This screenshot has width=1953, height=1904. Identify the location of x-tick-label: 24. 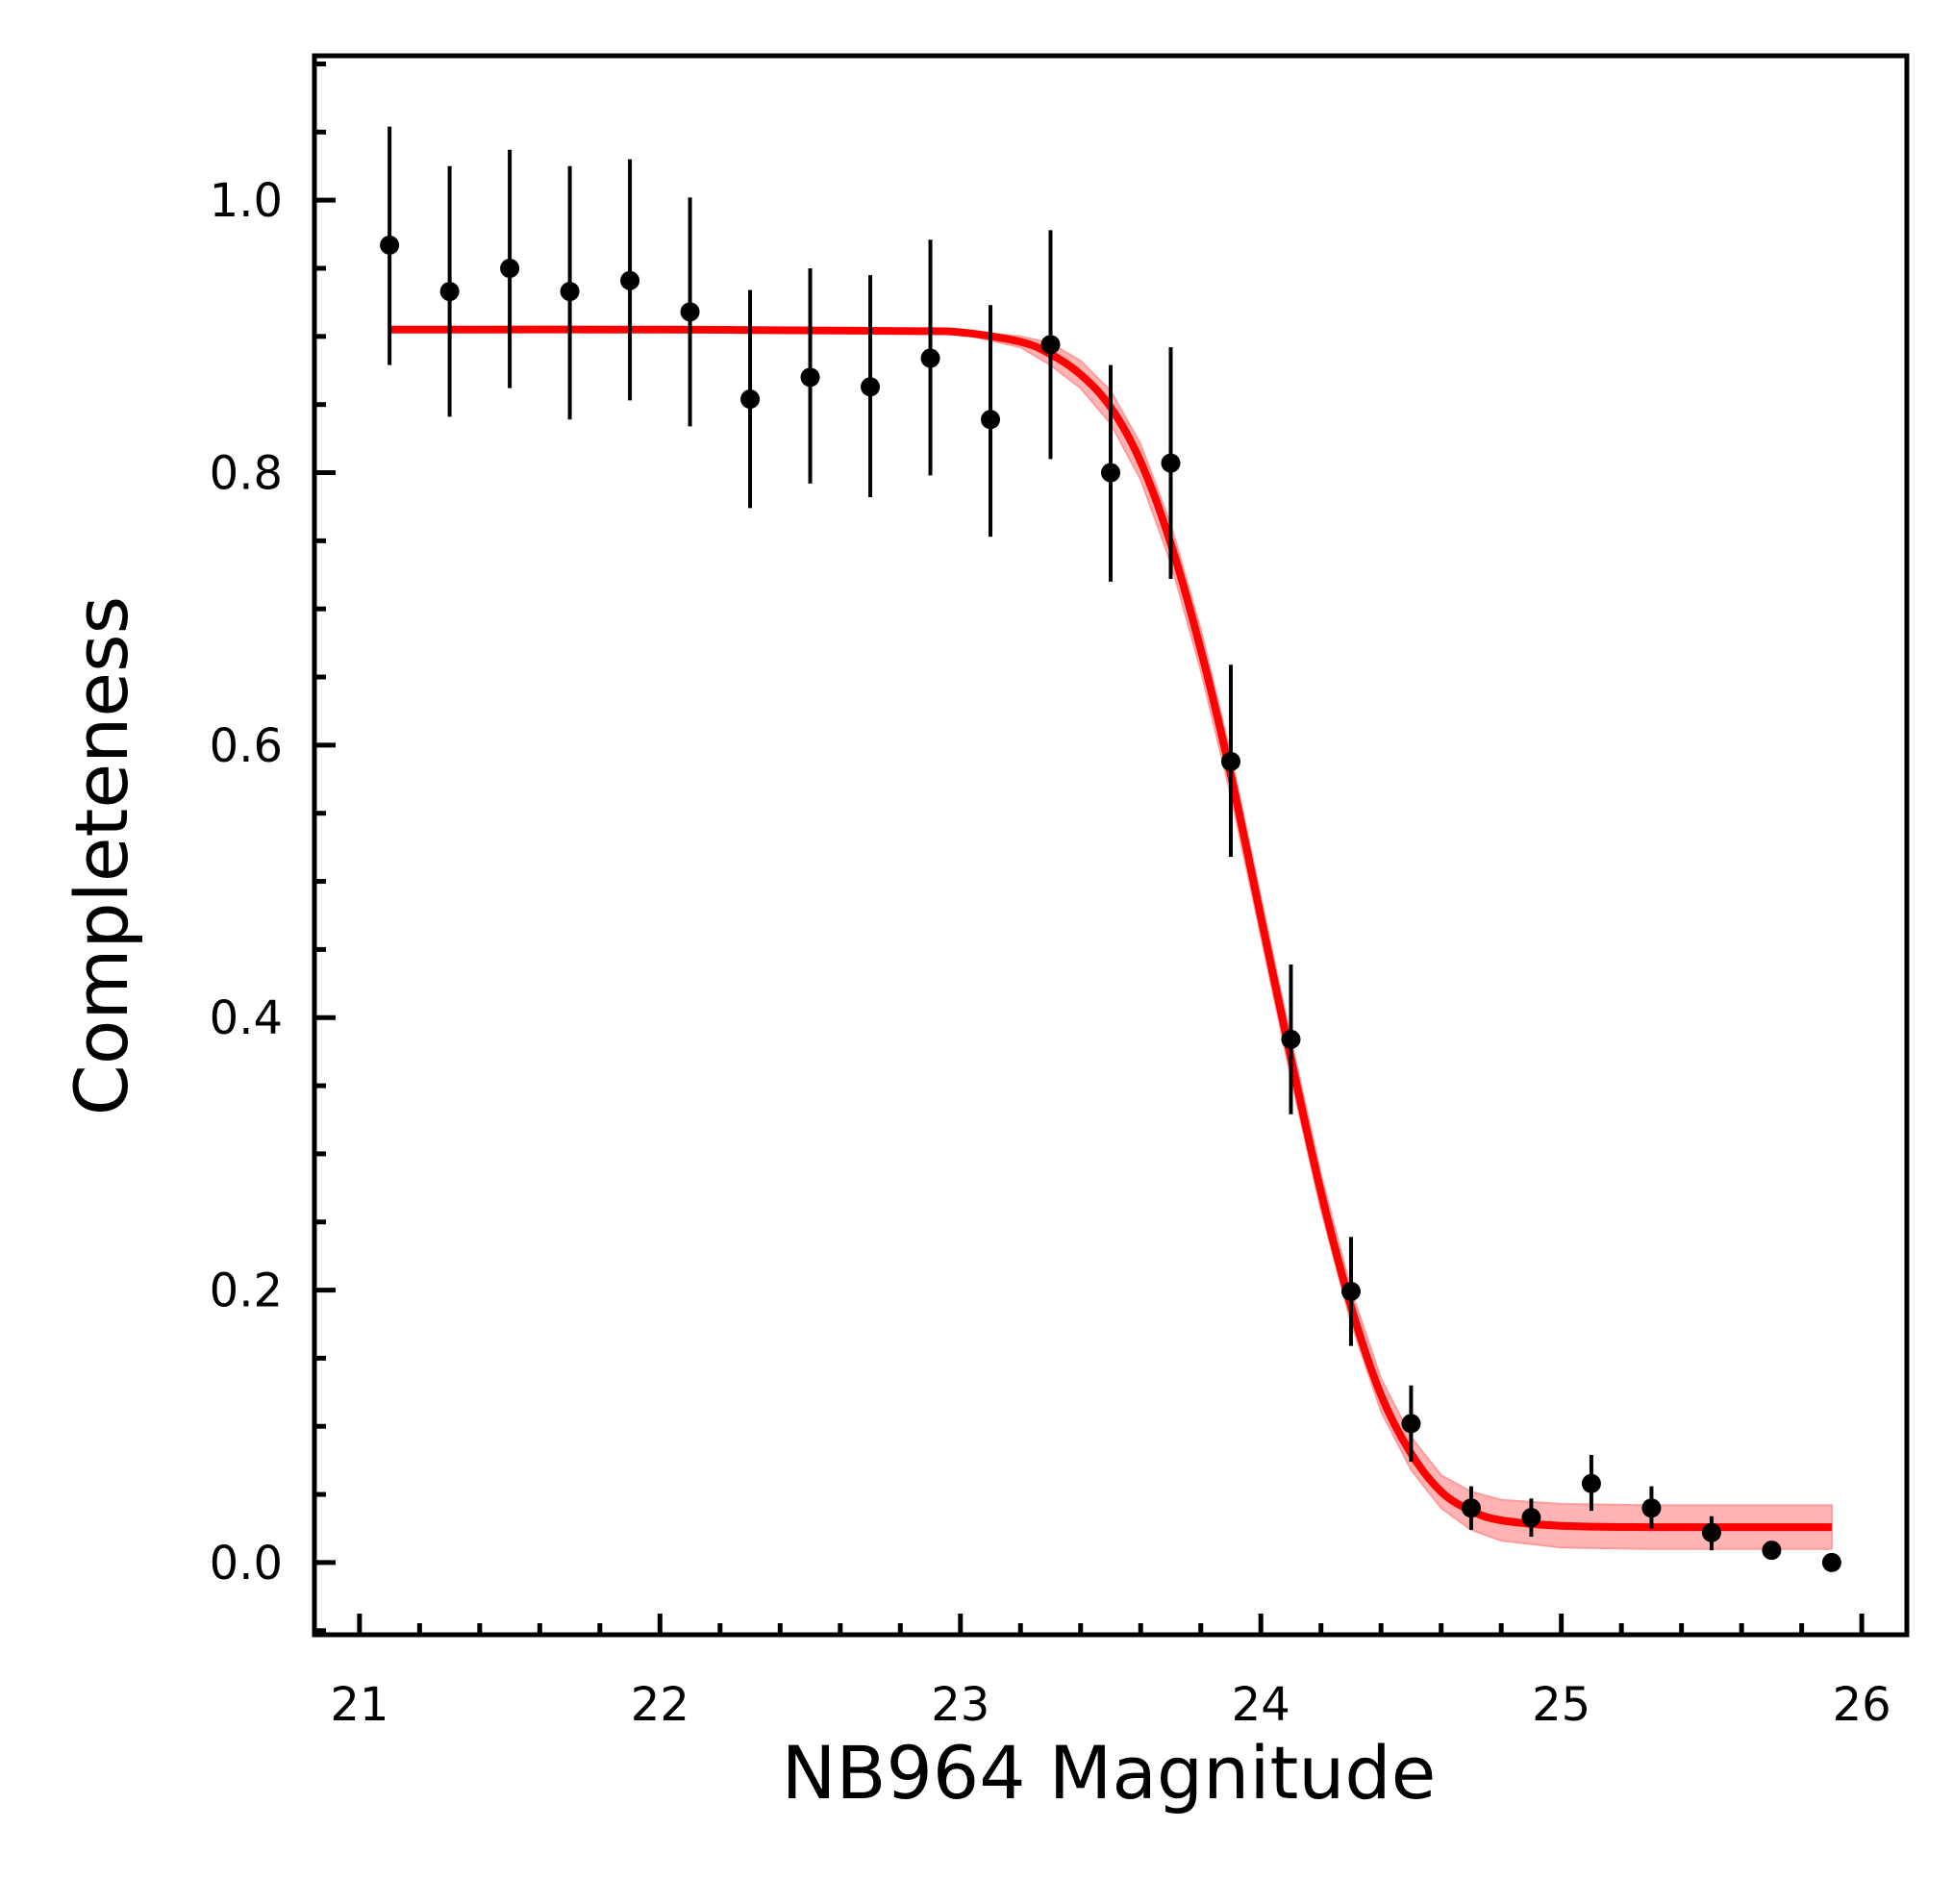
(1261, 1705).